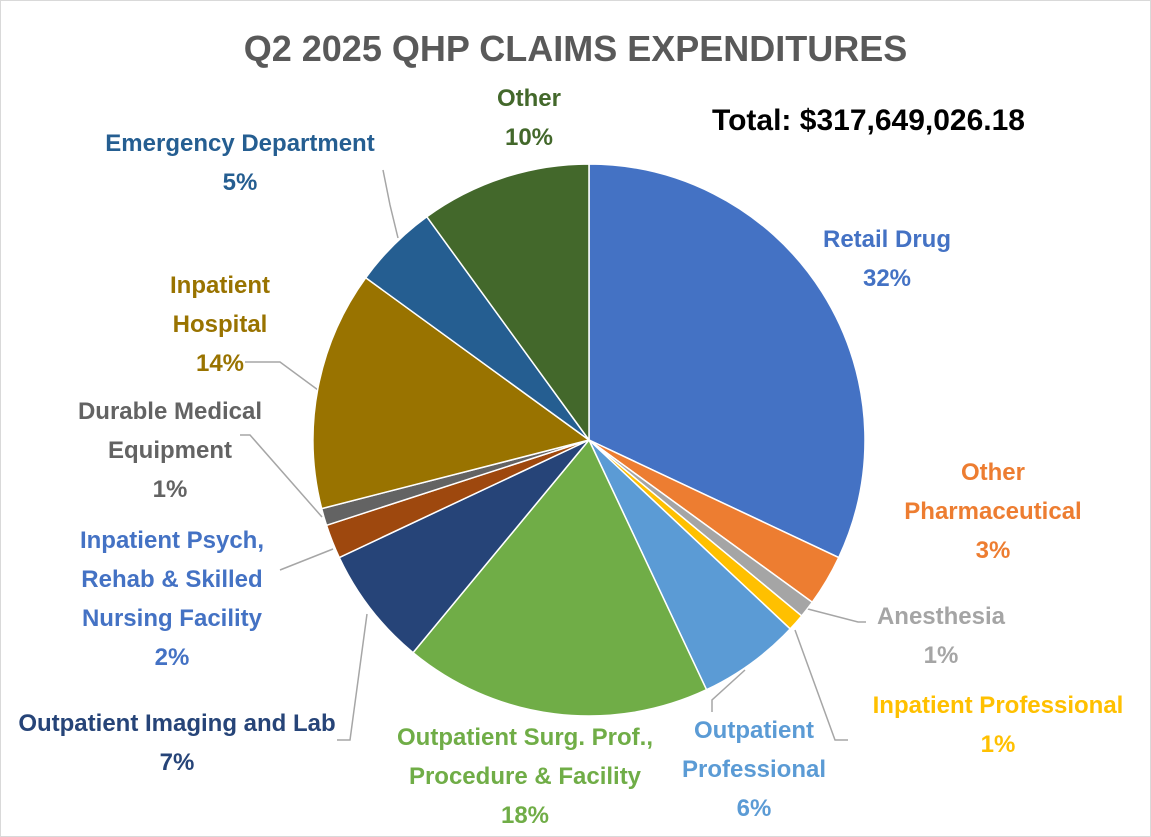 This screenshot has width=1151, height=837. What do you see at coordinates (240, 182) in the screenshot?
I see `value-label: 5%` at bounding box center [240, 182].